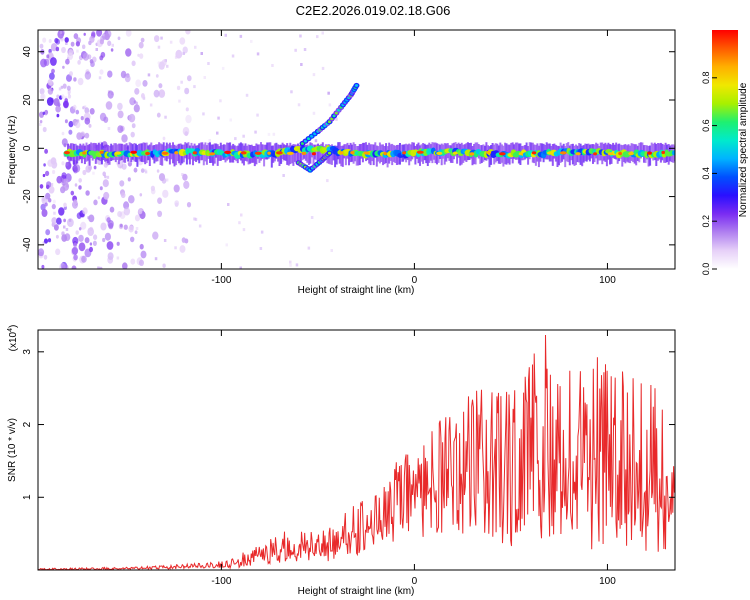 The image size is (750, 600). Describe the element at coordinates (12, 150) in the screenshot. I see `spectrogram-ylabel: Frequency (Hz)` at that location.